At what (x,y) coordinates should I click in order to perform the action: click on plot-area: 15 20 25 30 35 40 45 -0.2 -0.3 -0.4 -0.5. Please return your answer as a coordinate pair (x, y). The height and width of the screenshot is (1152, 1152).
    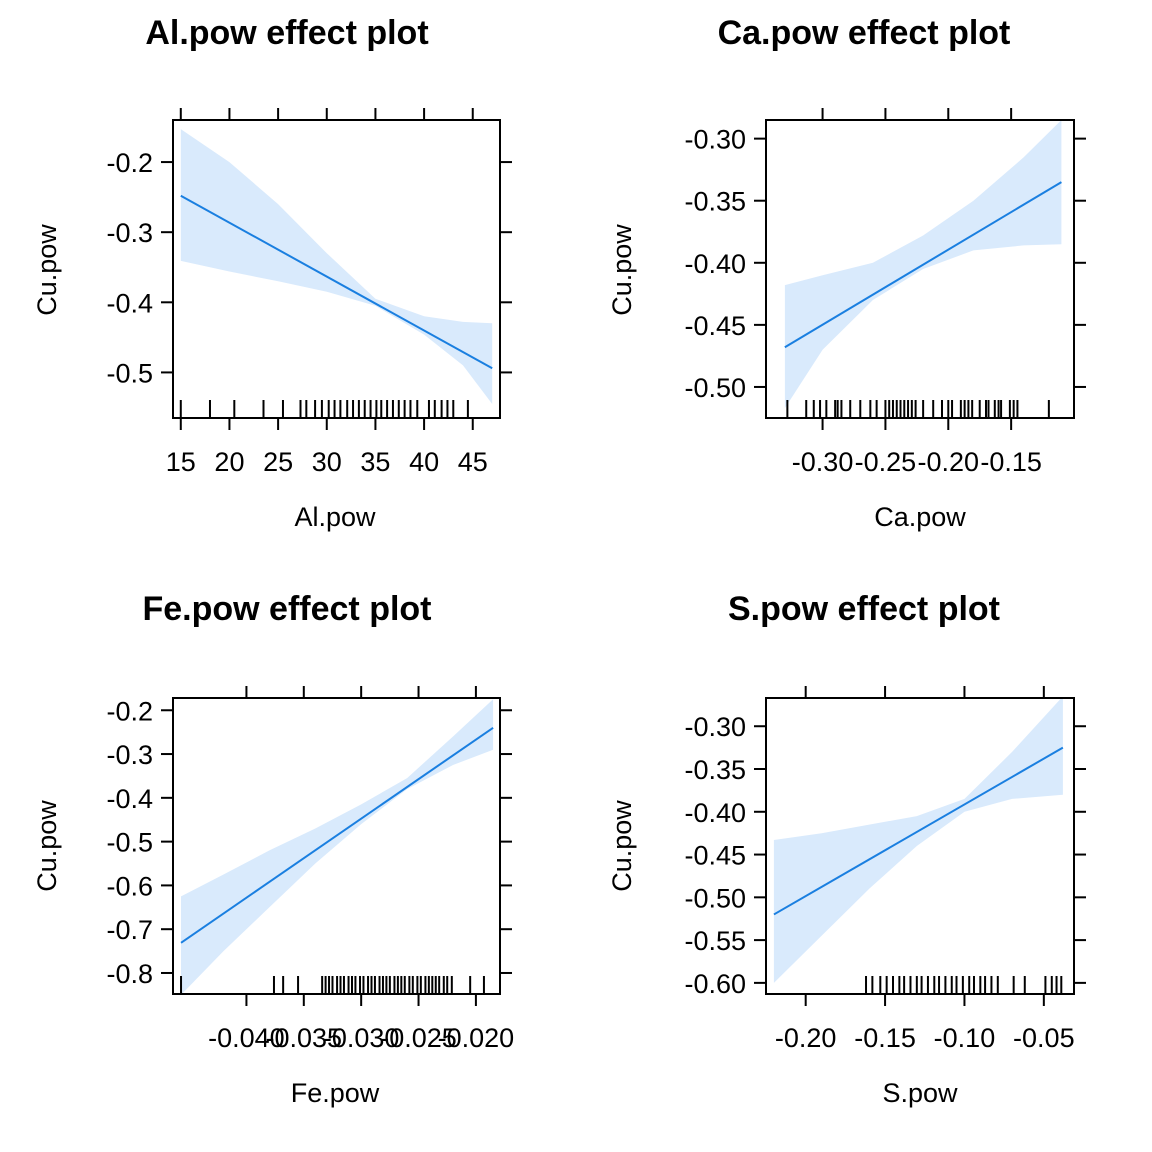
    Looking at the image, I should click on (309, 292).